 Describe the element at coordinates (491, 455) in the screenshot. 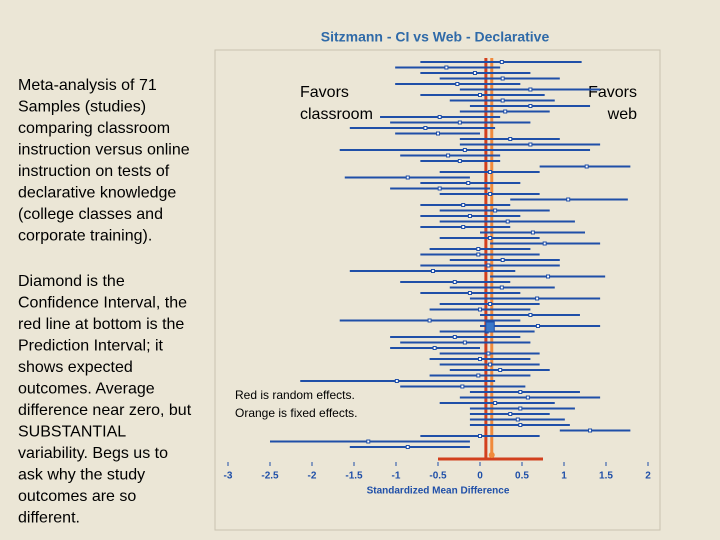

I see `fixed-effects-point` at that location.